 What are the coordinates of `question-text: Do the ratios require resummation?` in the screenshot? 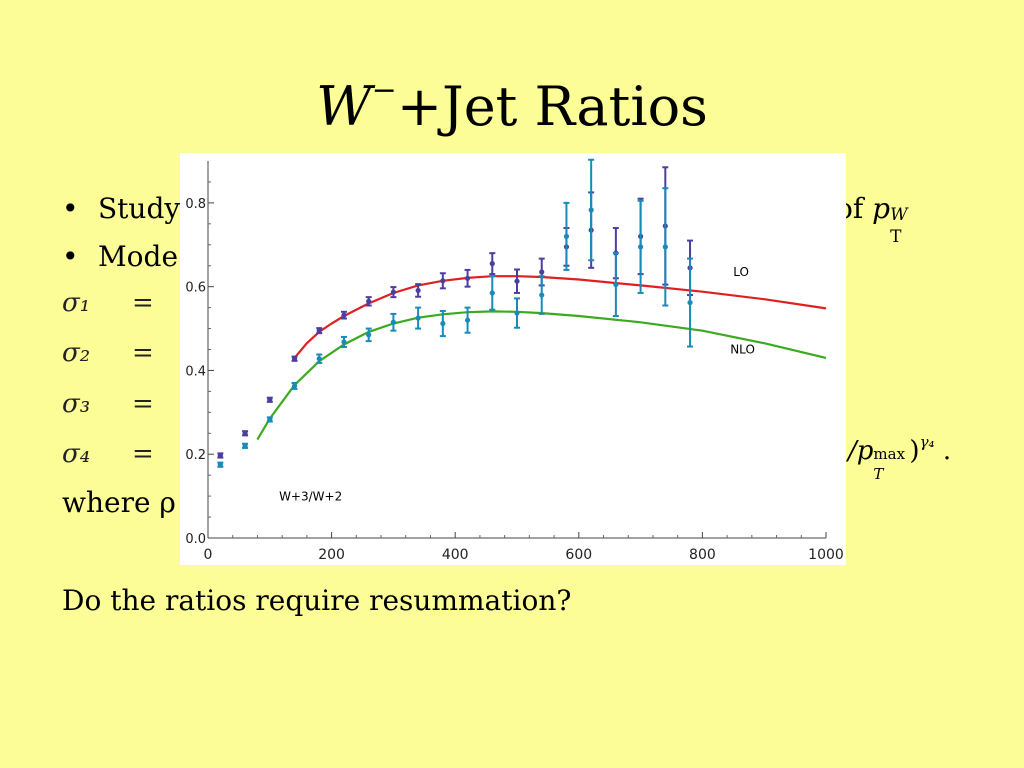 It's located at (317, 600).